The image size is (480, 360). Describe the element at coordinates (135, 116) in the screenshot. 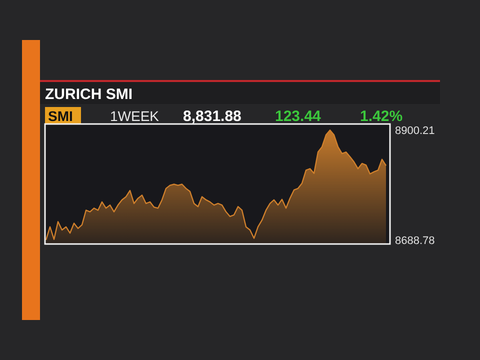

I see `annotation: 1WEEK` at that location.